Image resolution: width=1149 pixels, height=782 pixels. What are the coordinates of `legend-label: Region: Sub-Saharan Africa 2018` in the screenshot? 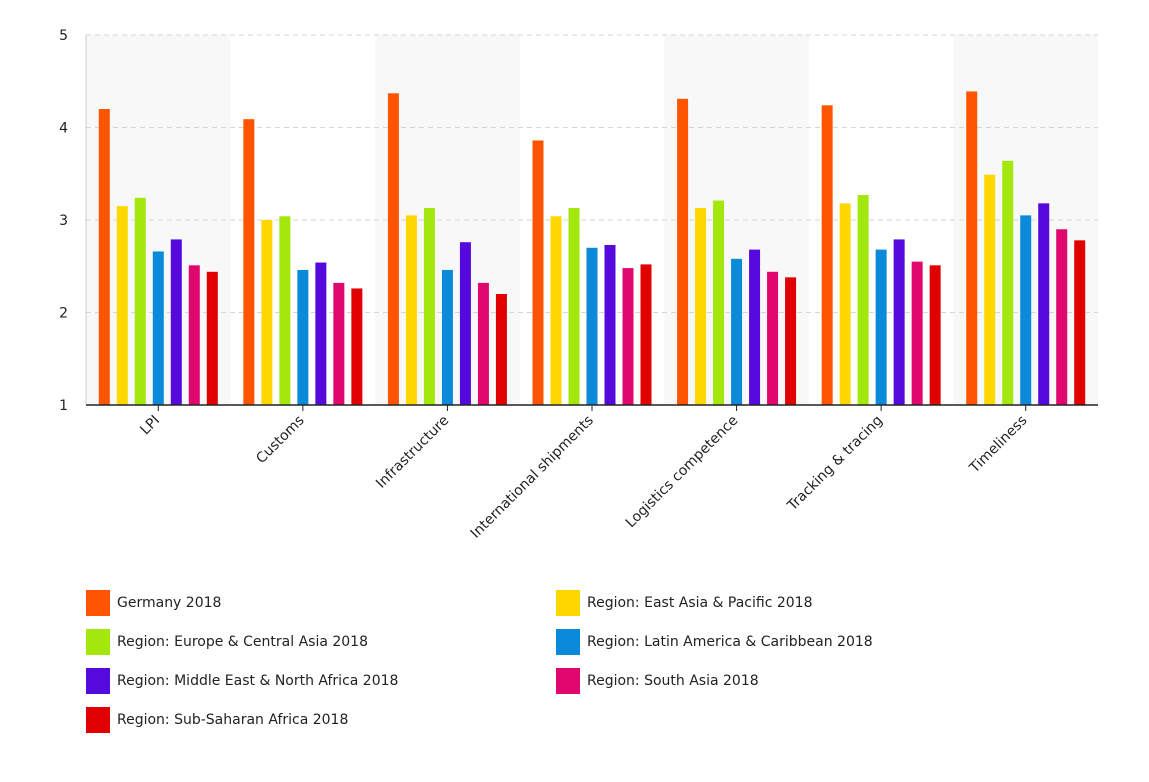 It's located at (233, 720).